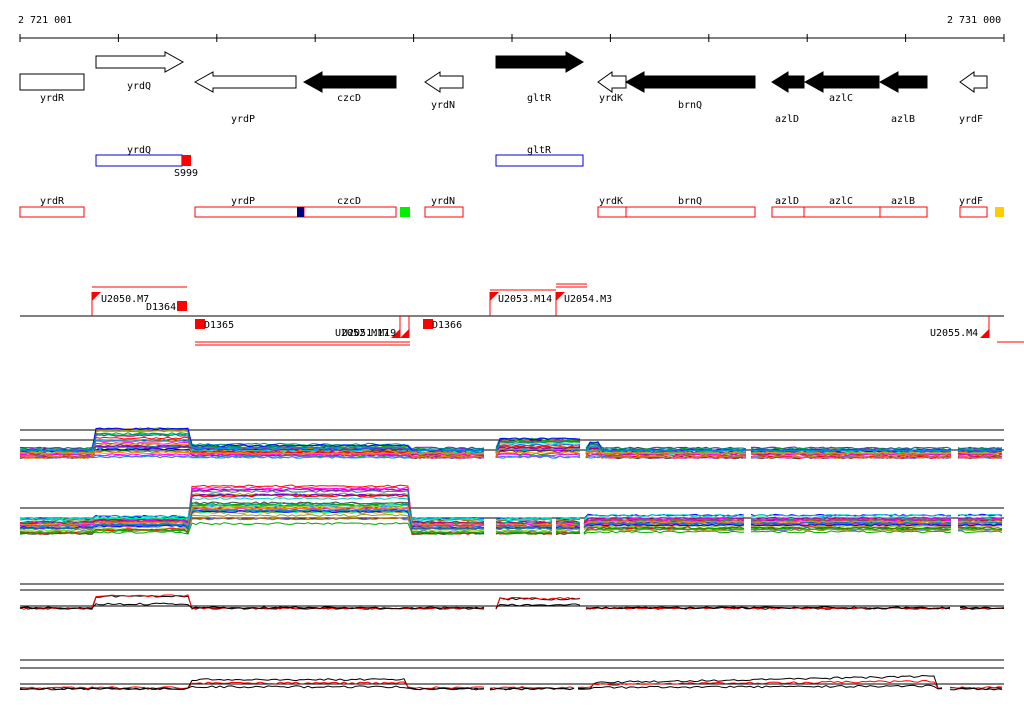 This screenshot has width=1024, height=714. Describe the element at coordinates (339, 162) in the screenshot. I see `regulator-track: yrdQ S999 gltR` at that location.